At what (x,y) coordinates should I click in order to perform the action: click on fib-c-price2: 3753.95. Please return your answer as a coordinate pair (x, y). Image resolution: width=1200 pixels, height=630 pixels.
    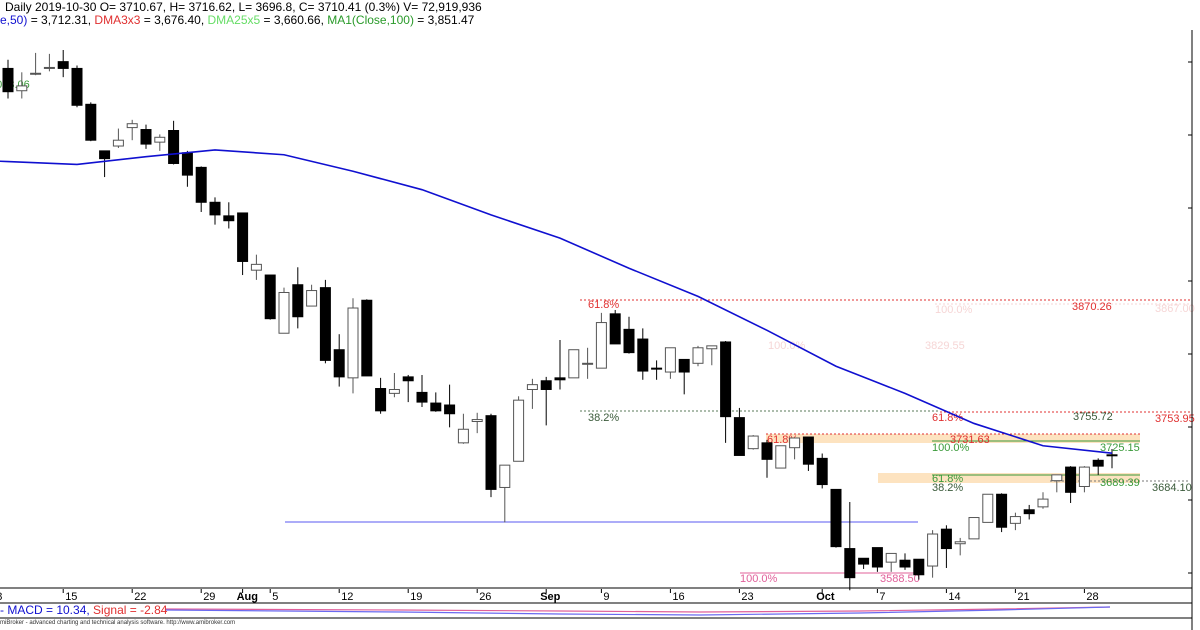
    Looking at the image, I should click on (1175, 419).